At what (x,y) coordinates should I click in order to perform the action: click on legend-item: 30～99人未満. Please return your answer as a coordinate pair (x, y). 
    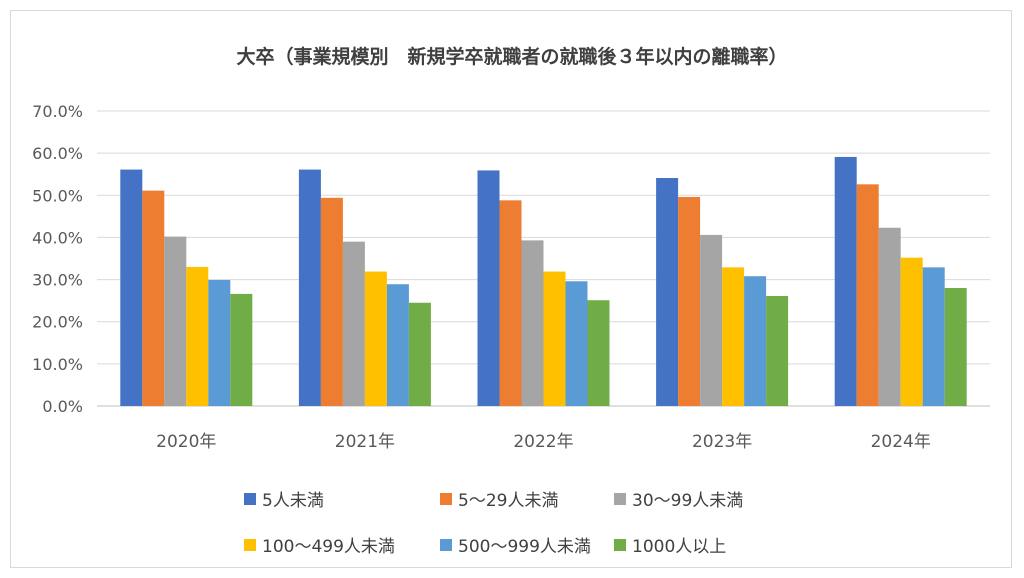
    Looking at the image, I should click on (678, 498).